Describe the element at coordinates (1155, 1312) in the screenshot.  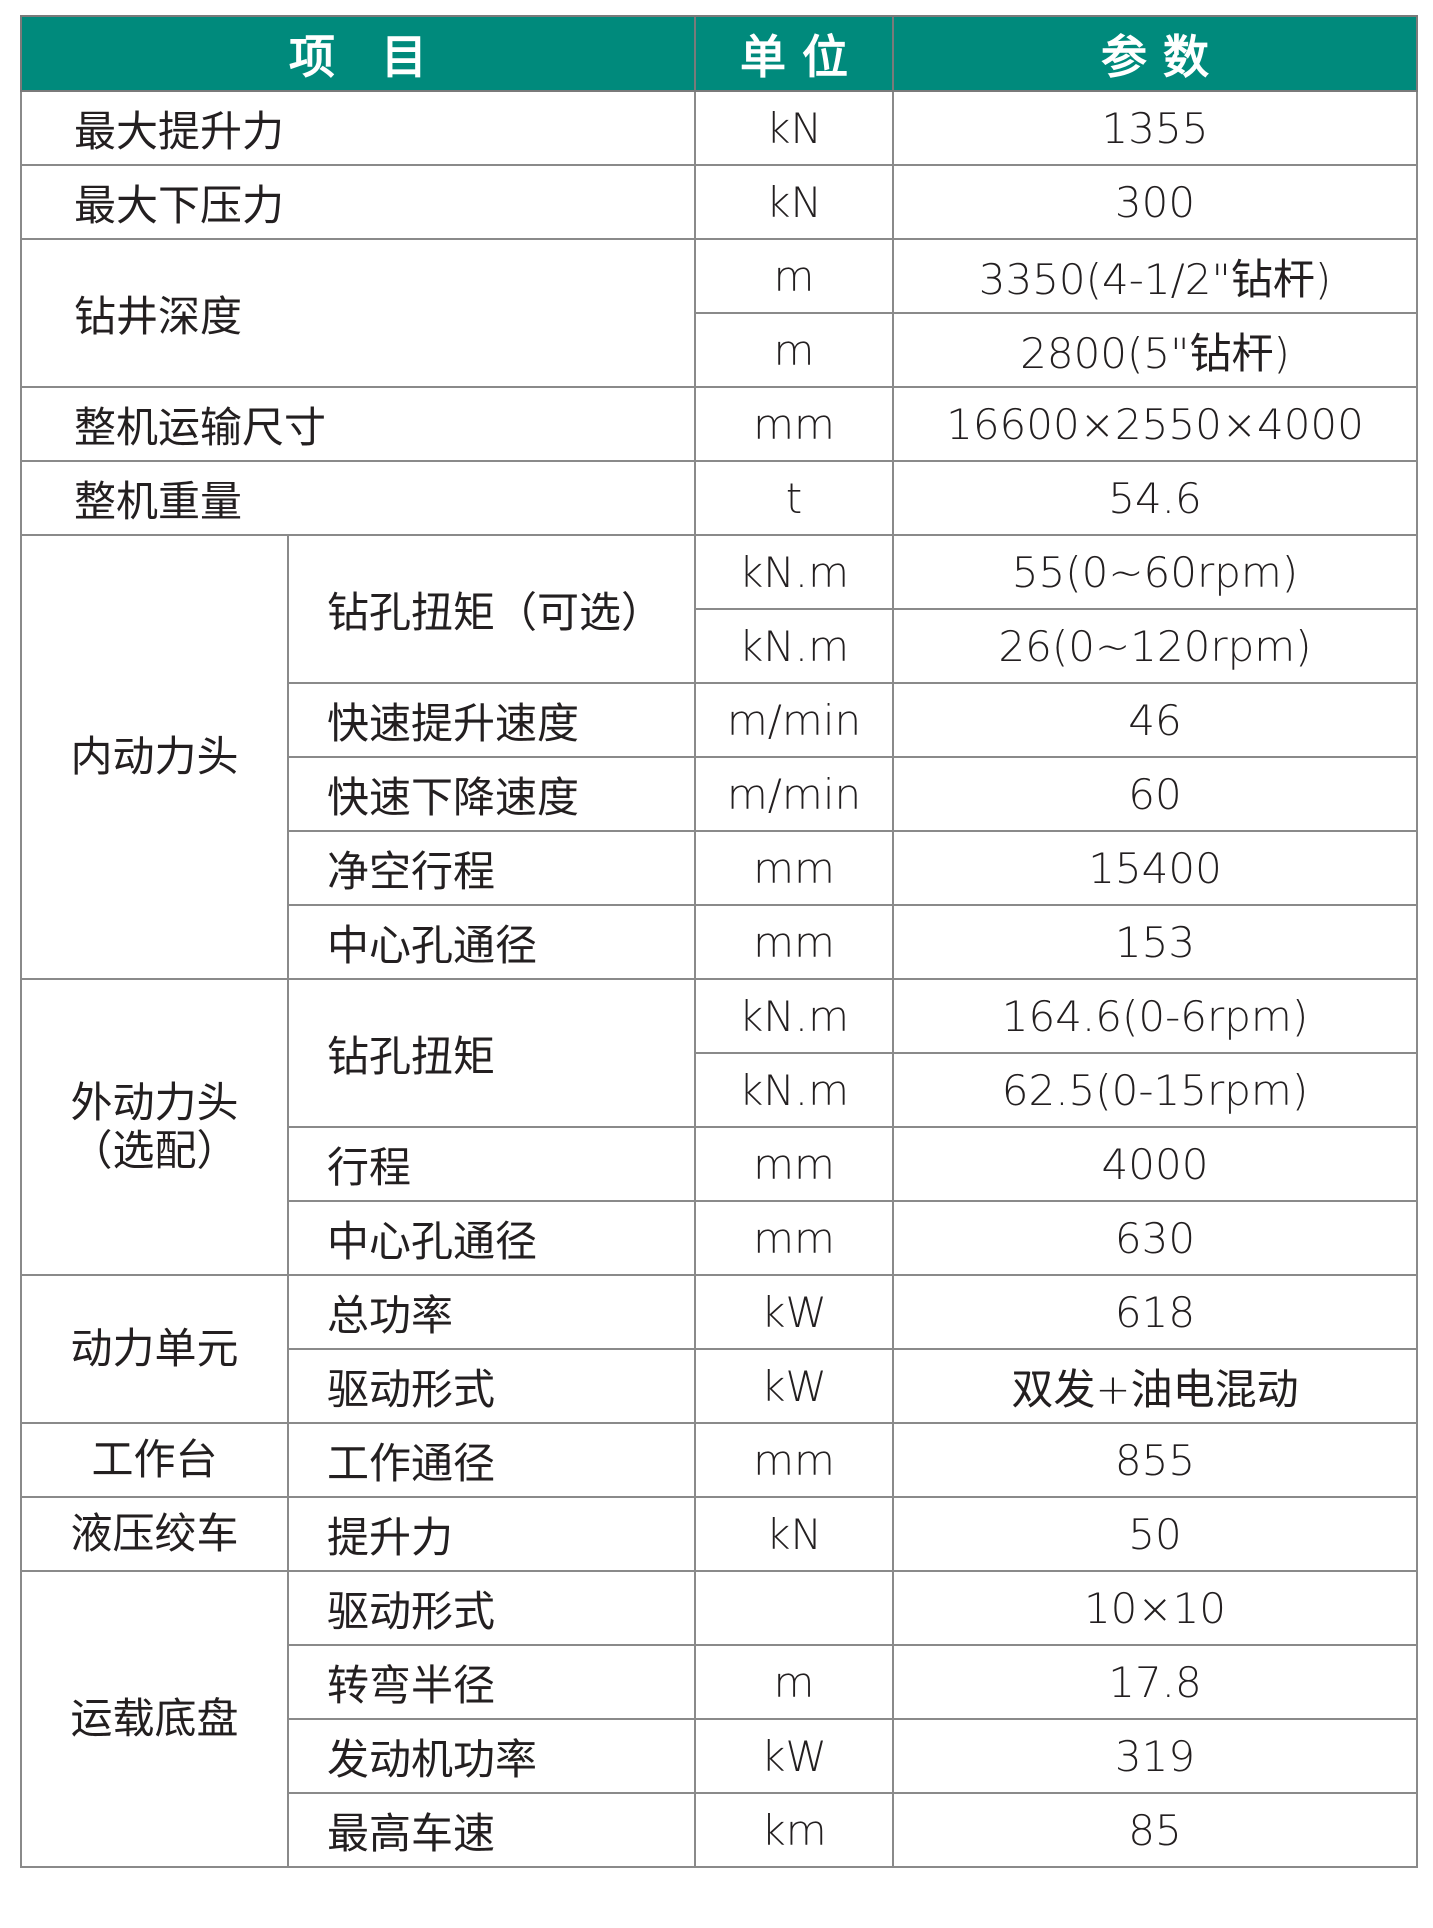
I see `value-cell: 618` at that location.